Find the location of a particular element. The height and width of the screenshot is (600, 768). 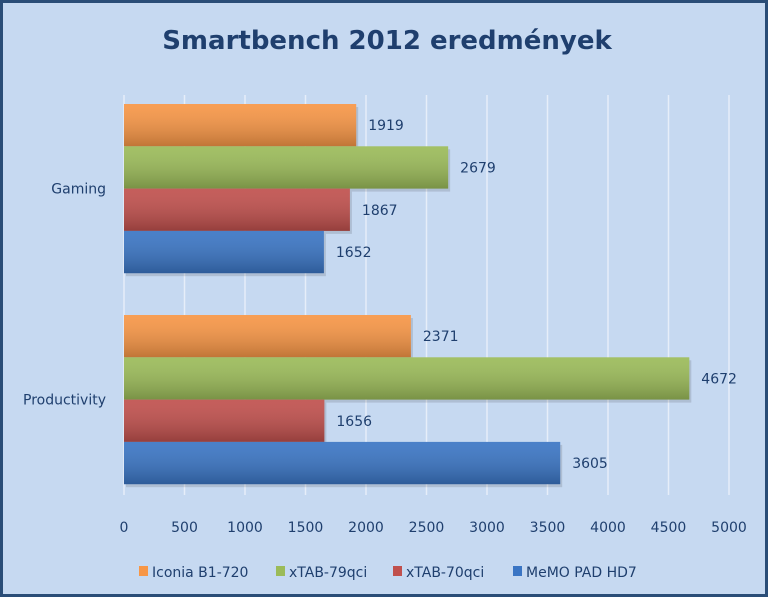

category-label: Productivity is located at coordinates (64, 401).